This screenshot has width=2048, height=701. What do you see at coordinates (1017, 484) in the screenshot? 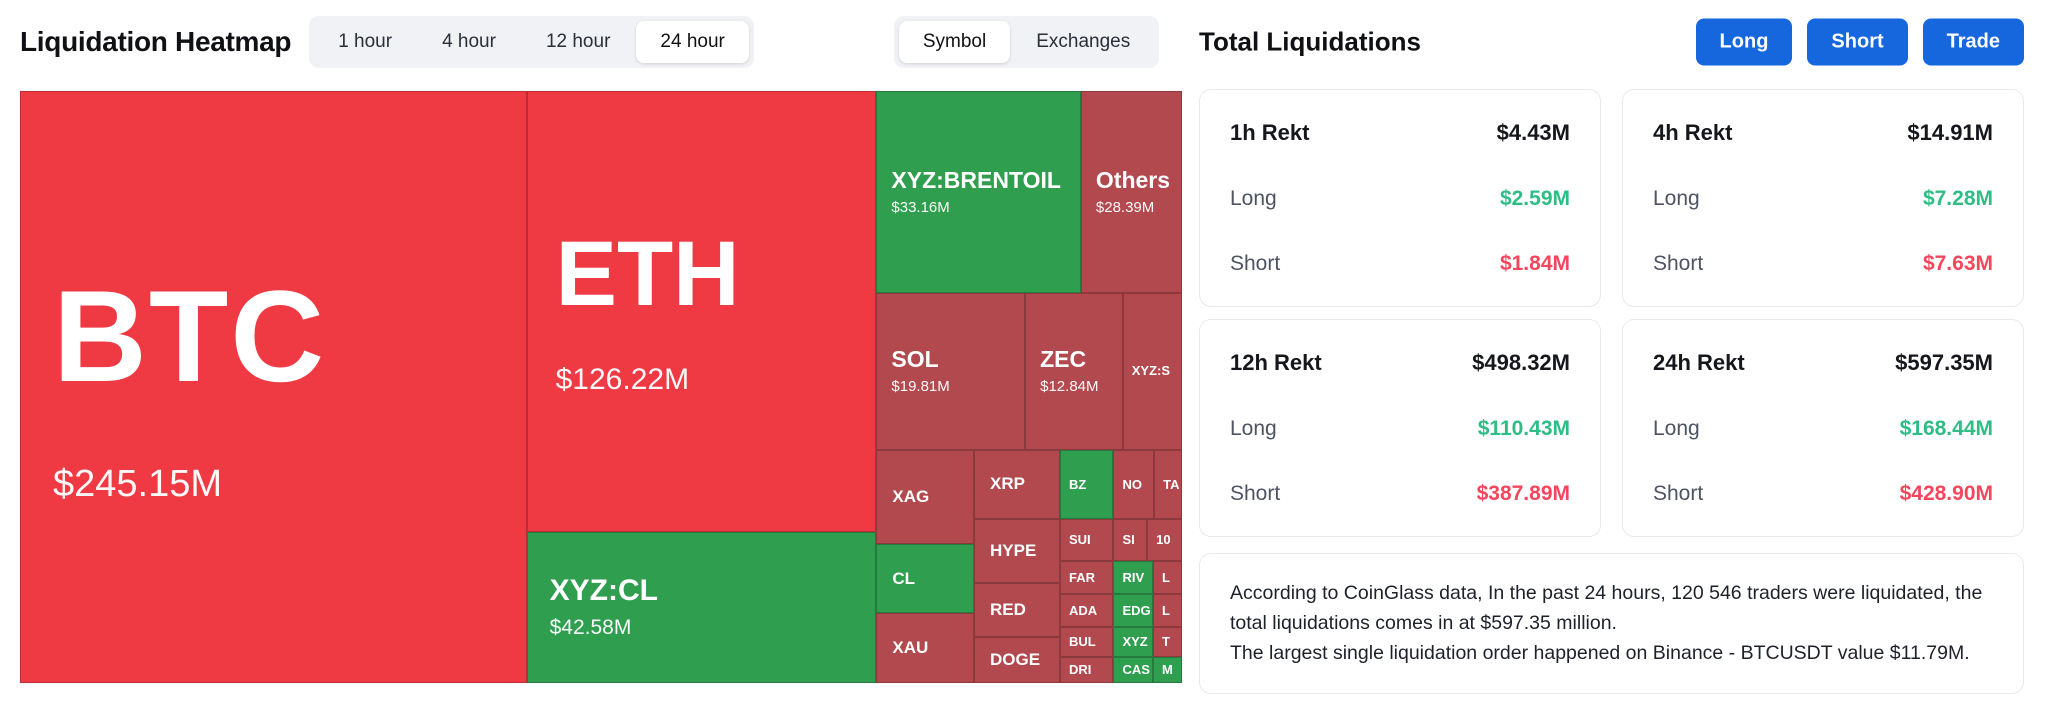
I see `heatmap-cell-xrp: XRP` at bounding box center [1017, 484].